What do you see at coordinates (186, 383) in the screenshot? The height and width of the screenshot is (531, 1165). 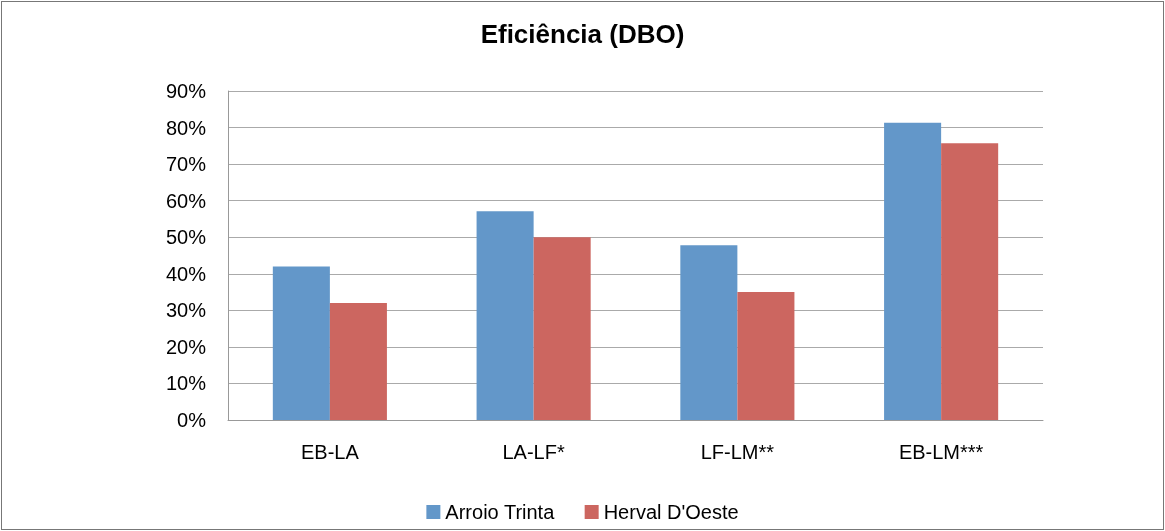 I see `y-tick-label: 10%` at bounding box center [186, 383].